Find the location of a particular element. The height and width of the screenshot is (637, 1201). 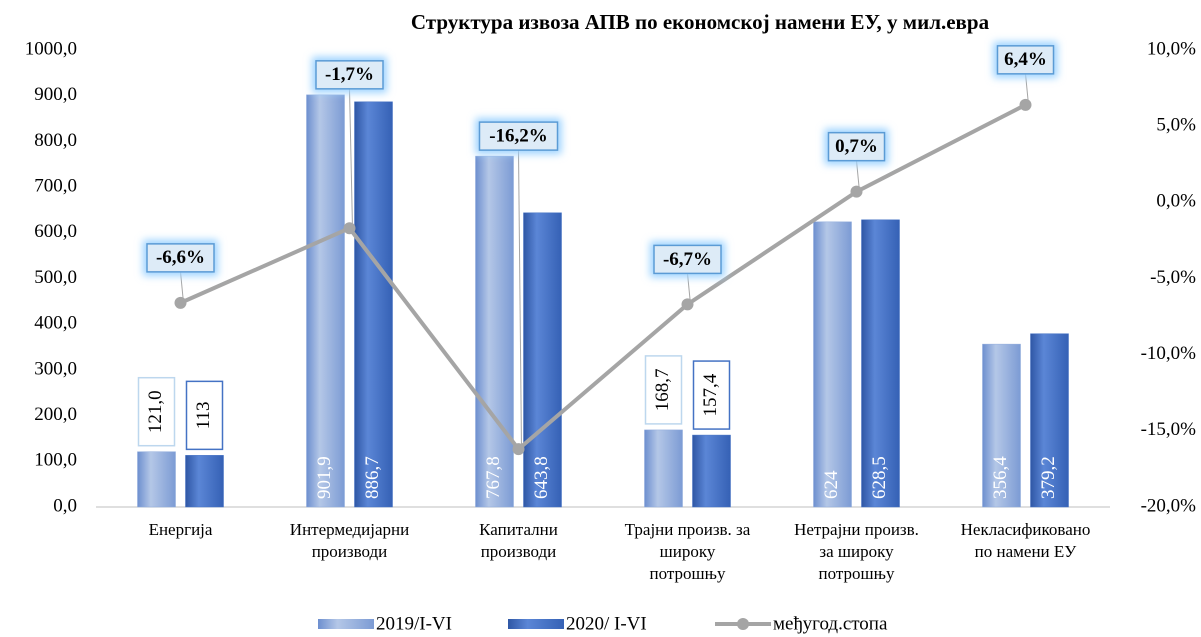

y-tick-label: 300,0 is located at coordinates (55, 368).